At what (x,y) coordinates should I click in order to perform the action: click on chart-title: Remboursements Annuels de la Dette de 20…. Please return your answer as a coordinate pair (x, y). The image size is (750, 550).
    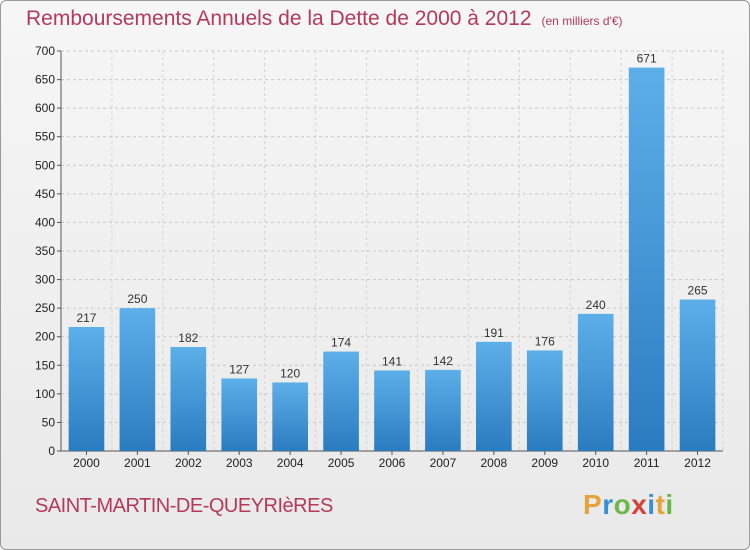
    Looking at the image, I should click on (324, 19).